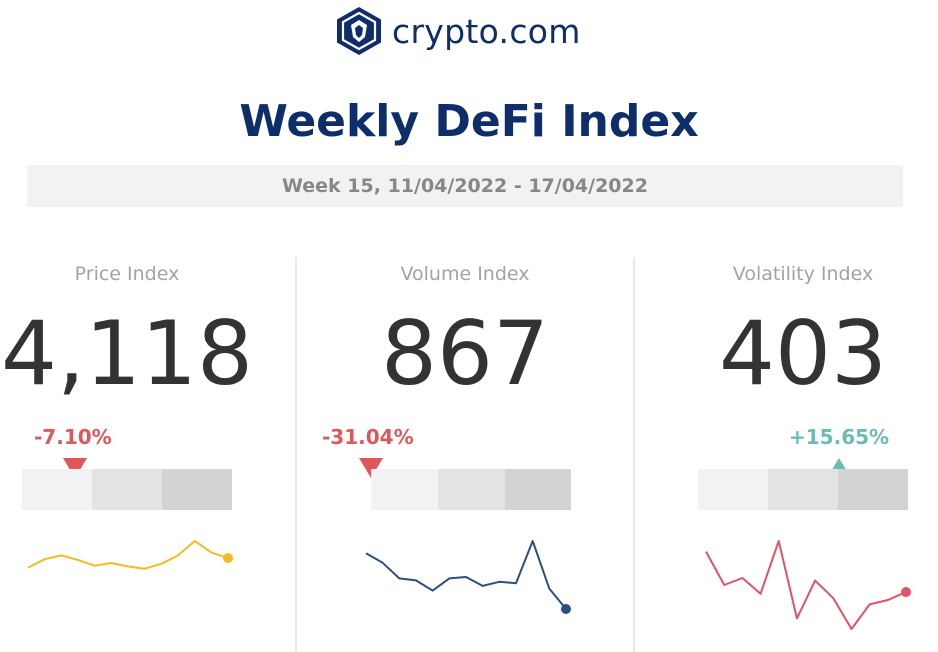 The image size is (938, 652). I want to click on volume-index-value: 867, so click(465, 353).